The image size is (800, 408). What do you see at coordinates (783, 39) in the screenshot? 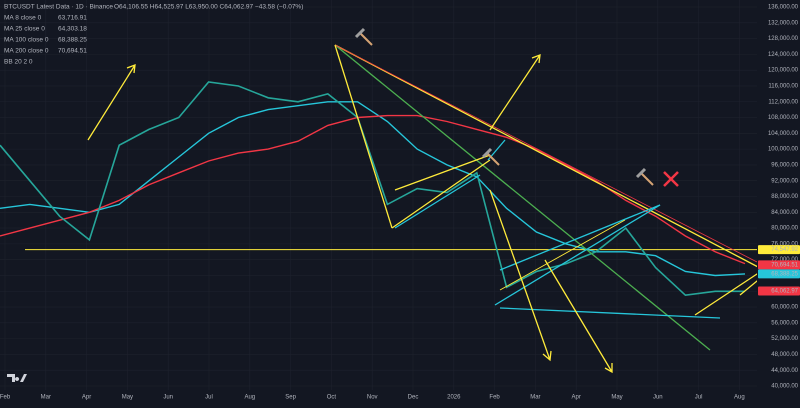
I see `y-tick-label: 128,000.00` at bounding box center [783, 39].